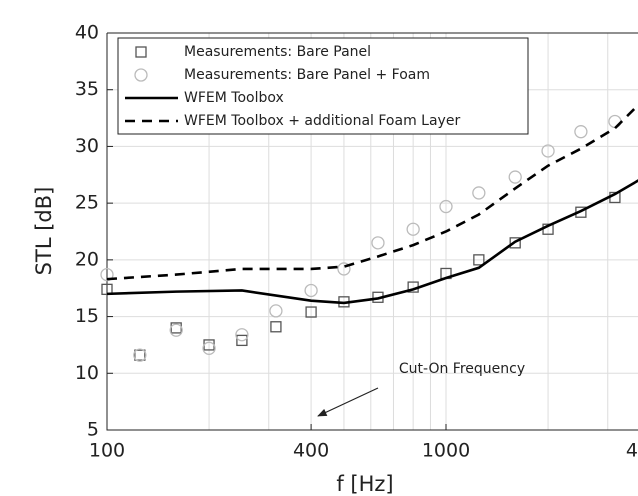  What do you see at coordinates (87, 259) in the screenshot?
I see `y-tick-label: 20` at bounding box center [87, 259].